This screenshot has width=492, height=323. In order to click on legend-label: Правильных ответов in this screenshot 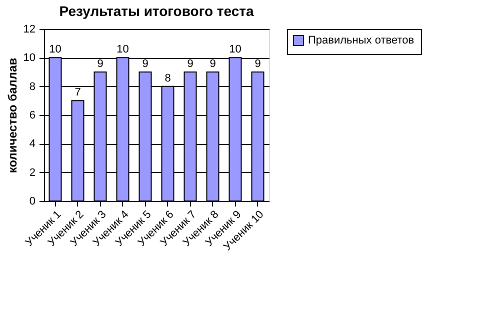, I will do `click(361, 40)`.